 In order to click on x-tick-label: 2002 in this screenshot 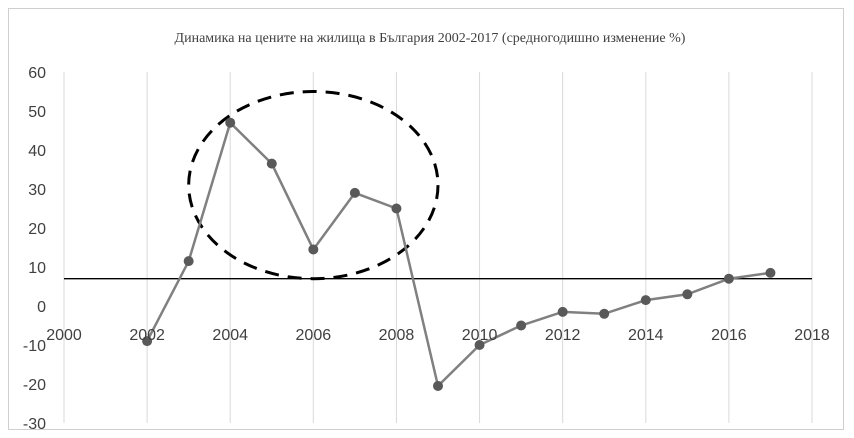, I will do `click(147, 335)`.